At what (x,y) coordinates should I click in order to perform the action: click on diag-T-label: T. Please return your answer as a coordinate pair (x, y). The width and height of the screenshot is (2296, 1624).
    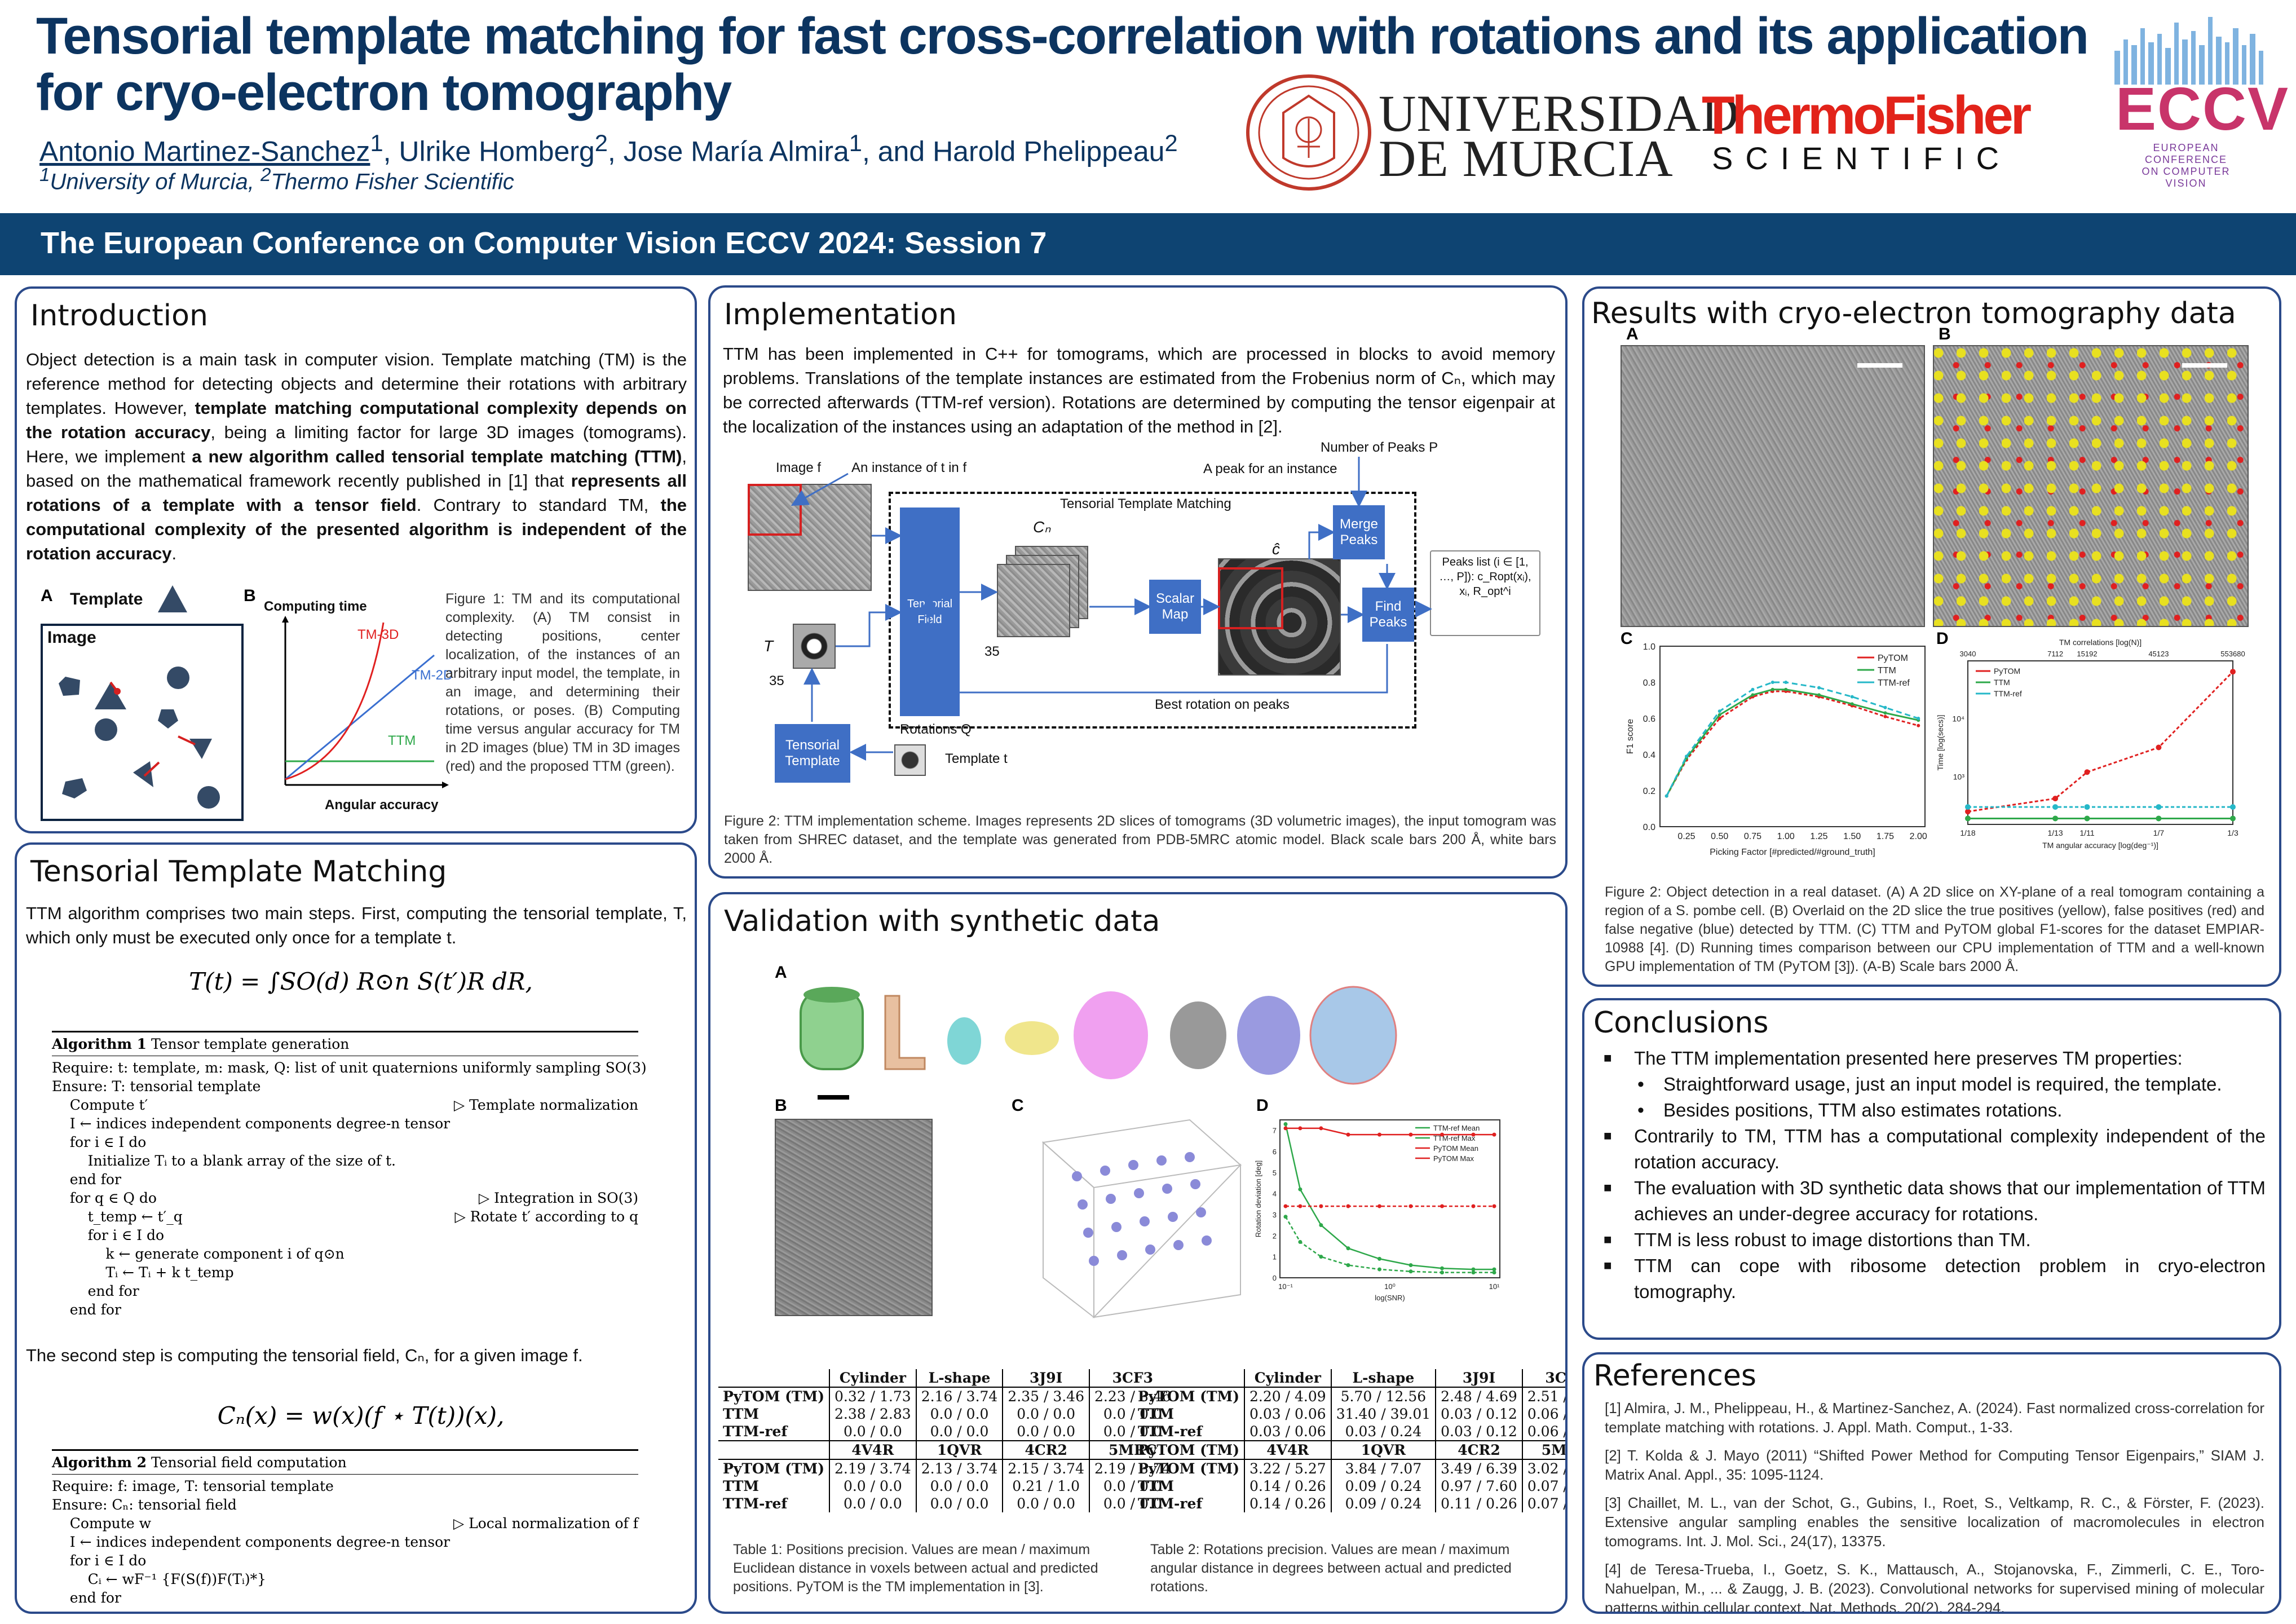
    Looking at the image, I should click on (768, 646).